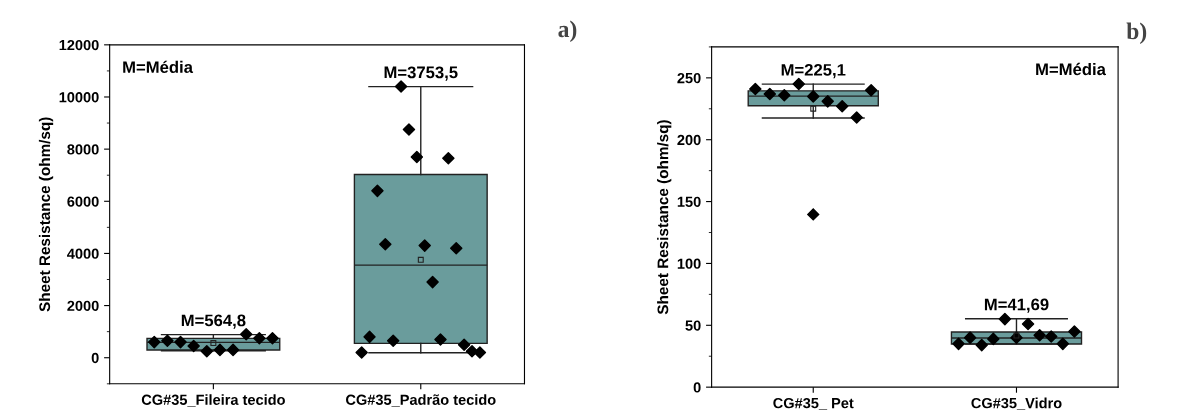  What do you see at coordinates (213, 400) in the screenshot?
I see `x-tick-label: CG#35_Fileira tecido` at bounding box center [213, 400].